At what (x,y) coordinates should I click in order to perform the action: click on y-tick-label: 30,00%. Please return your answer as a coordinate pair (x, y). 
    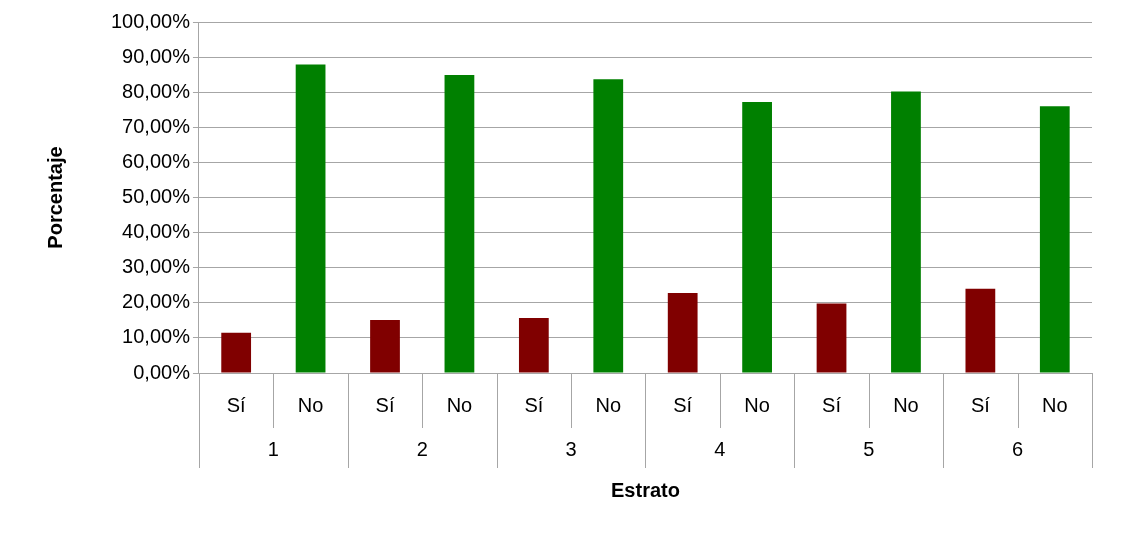
    Looking at the image, I should click on (156, 266).